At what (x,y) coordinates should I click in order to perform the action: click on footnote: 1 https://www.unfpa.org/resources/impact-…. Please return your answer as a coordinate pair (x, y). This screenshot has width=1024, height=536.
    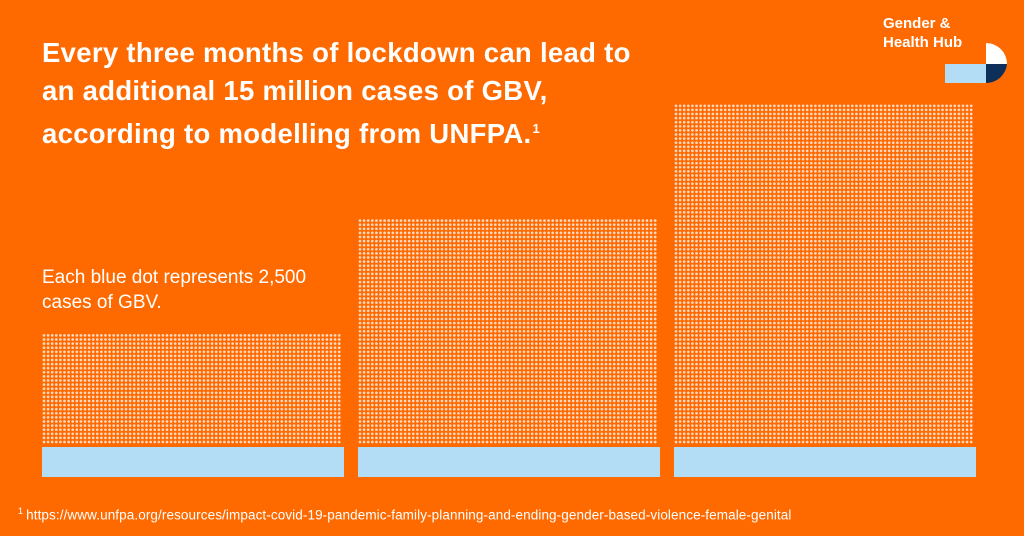
    Looking at the image, I should click on (405, 514).